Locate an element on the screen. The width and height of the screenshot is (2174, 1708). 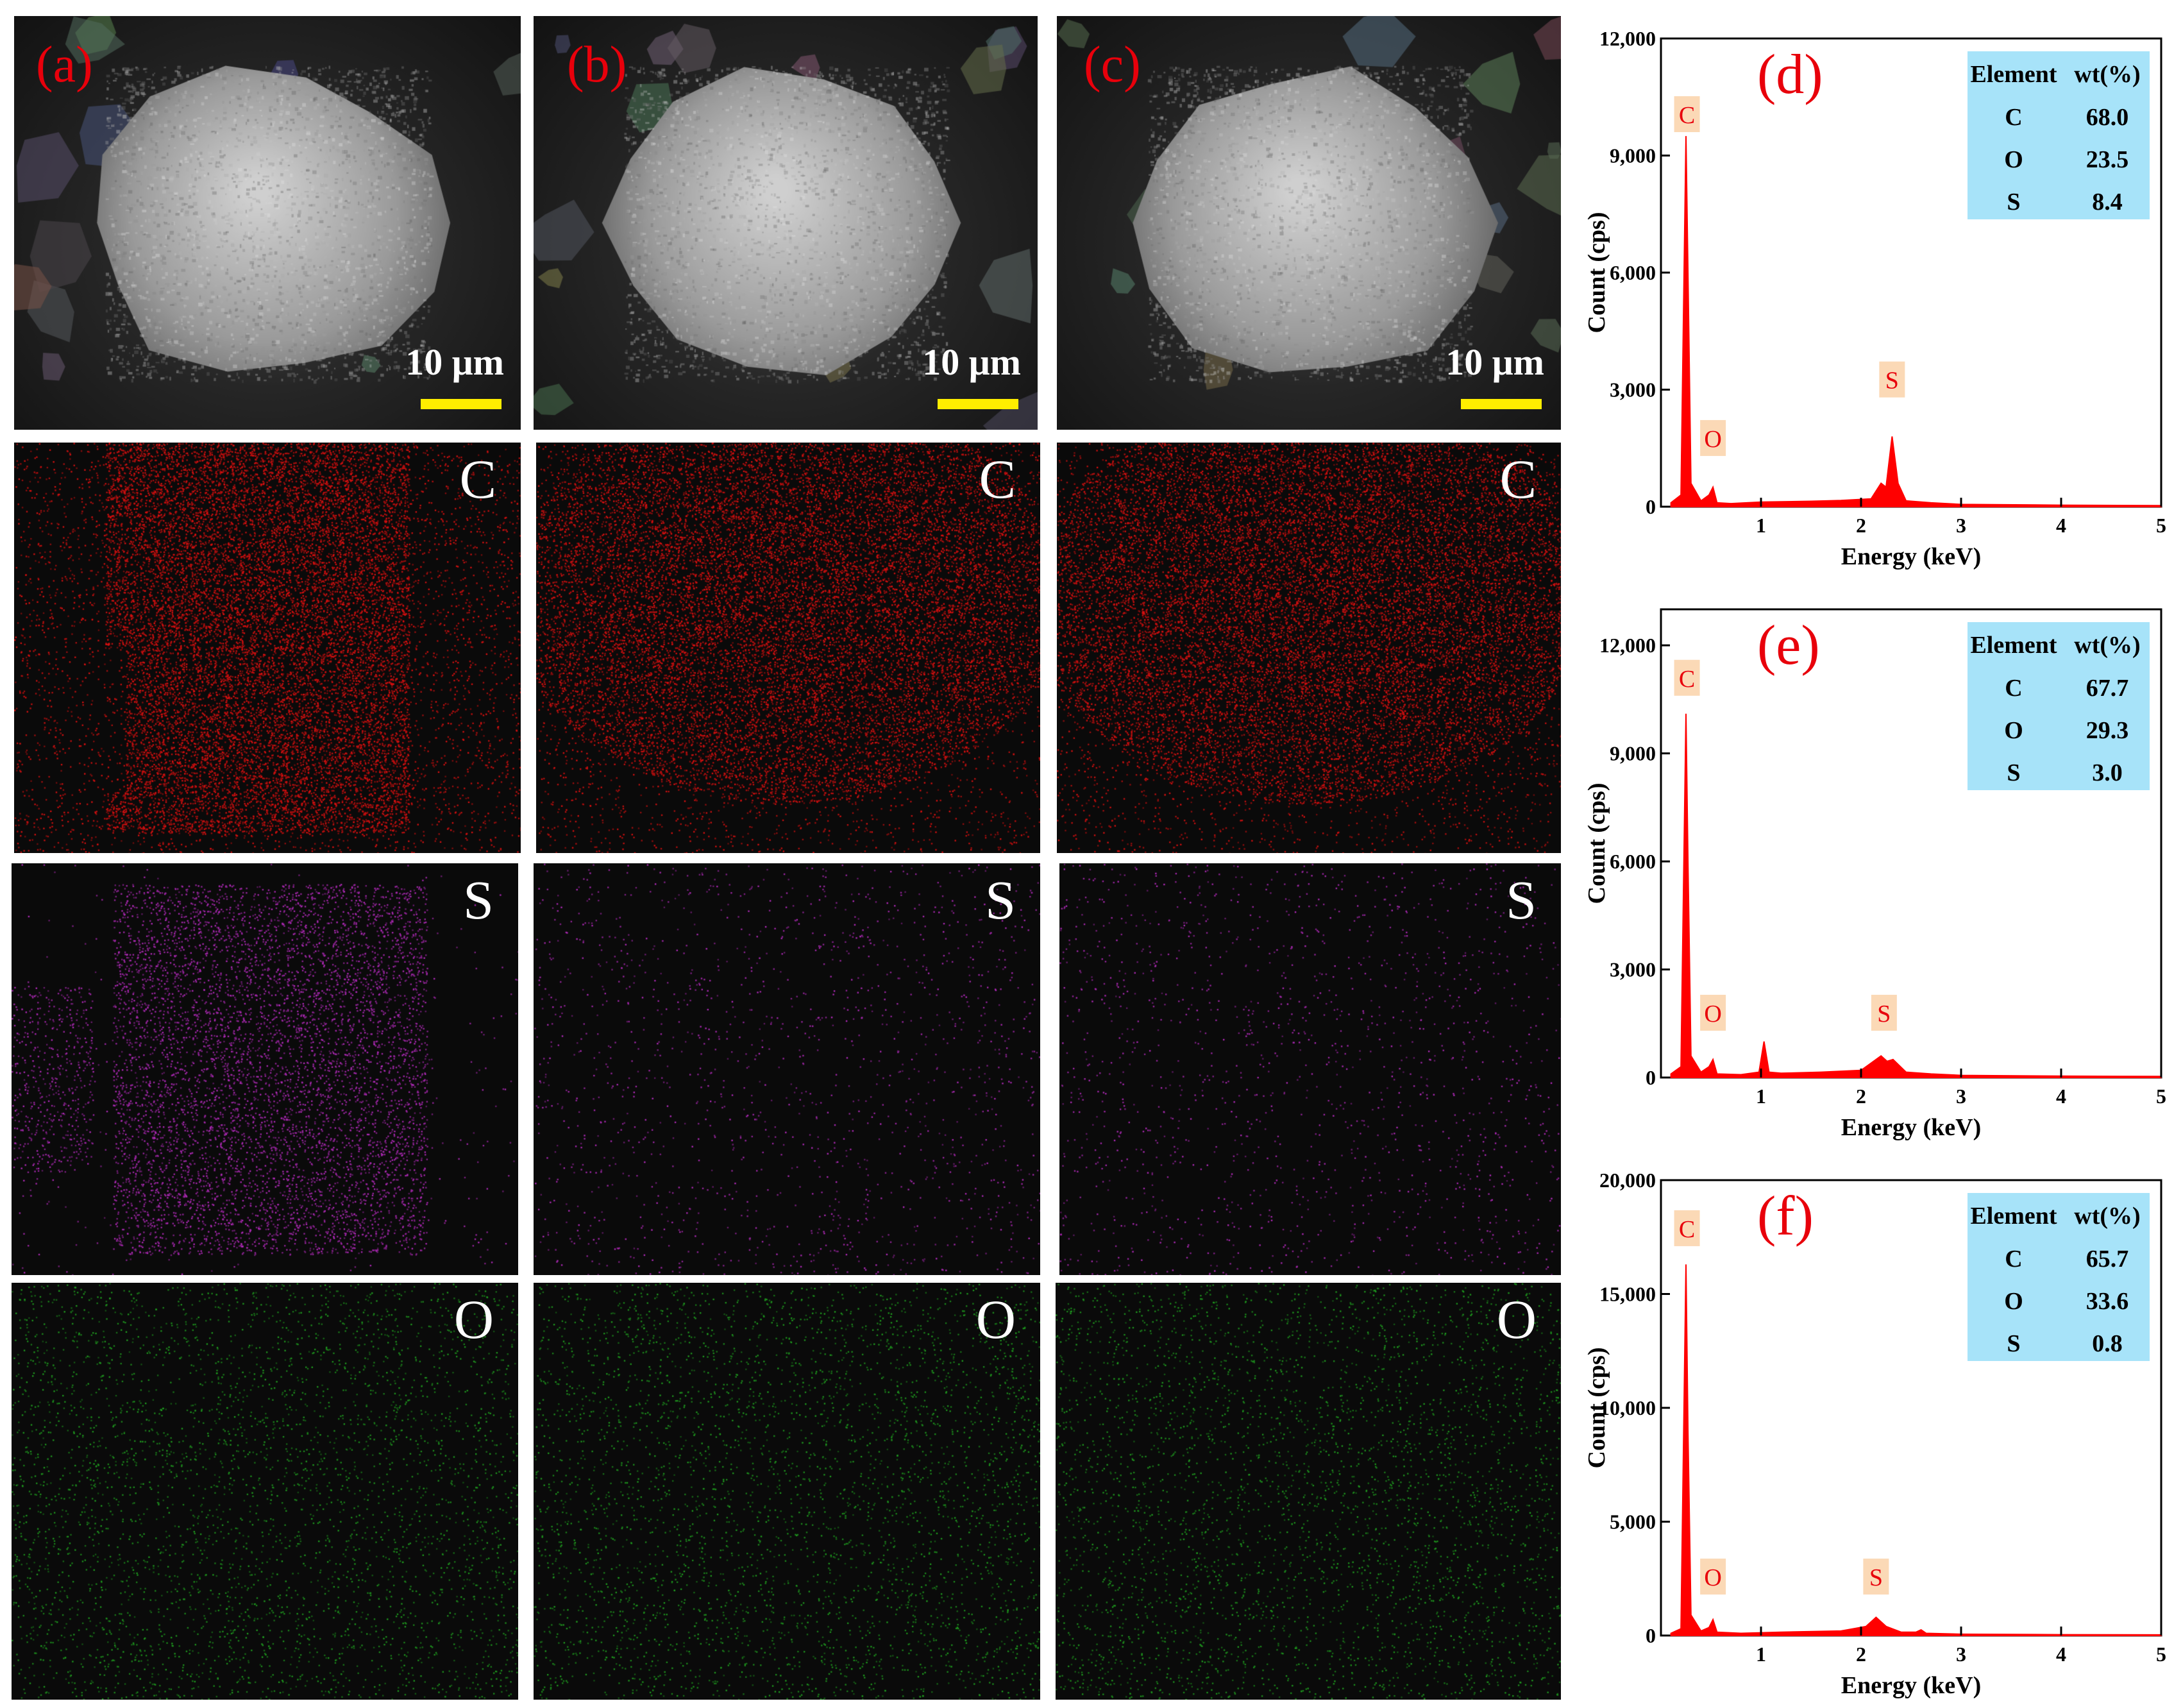
y-tick-label: 0 is located at coordinates (1651, 506).